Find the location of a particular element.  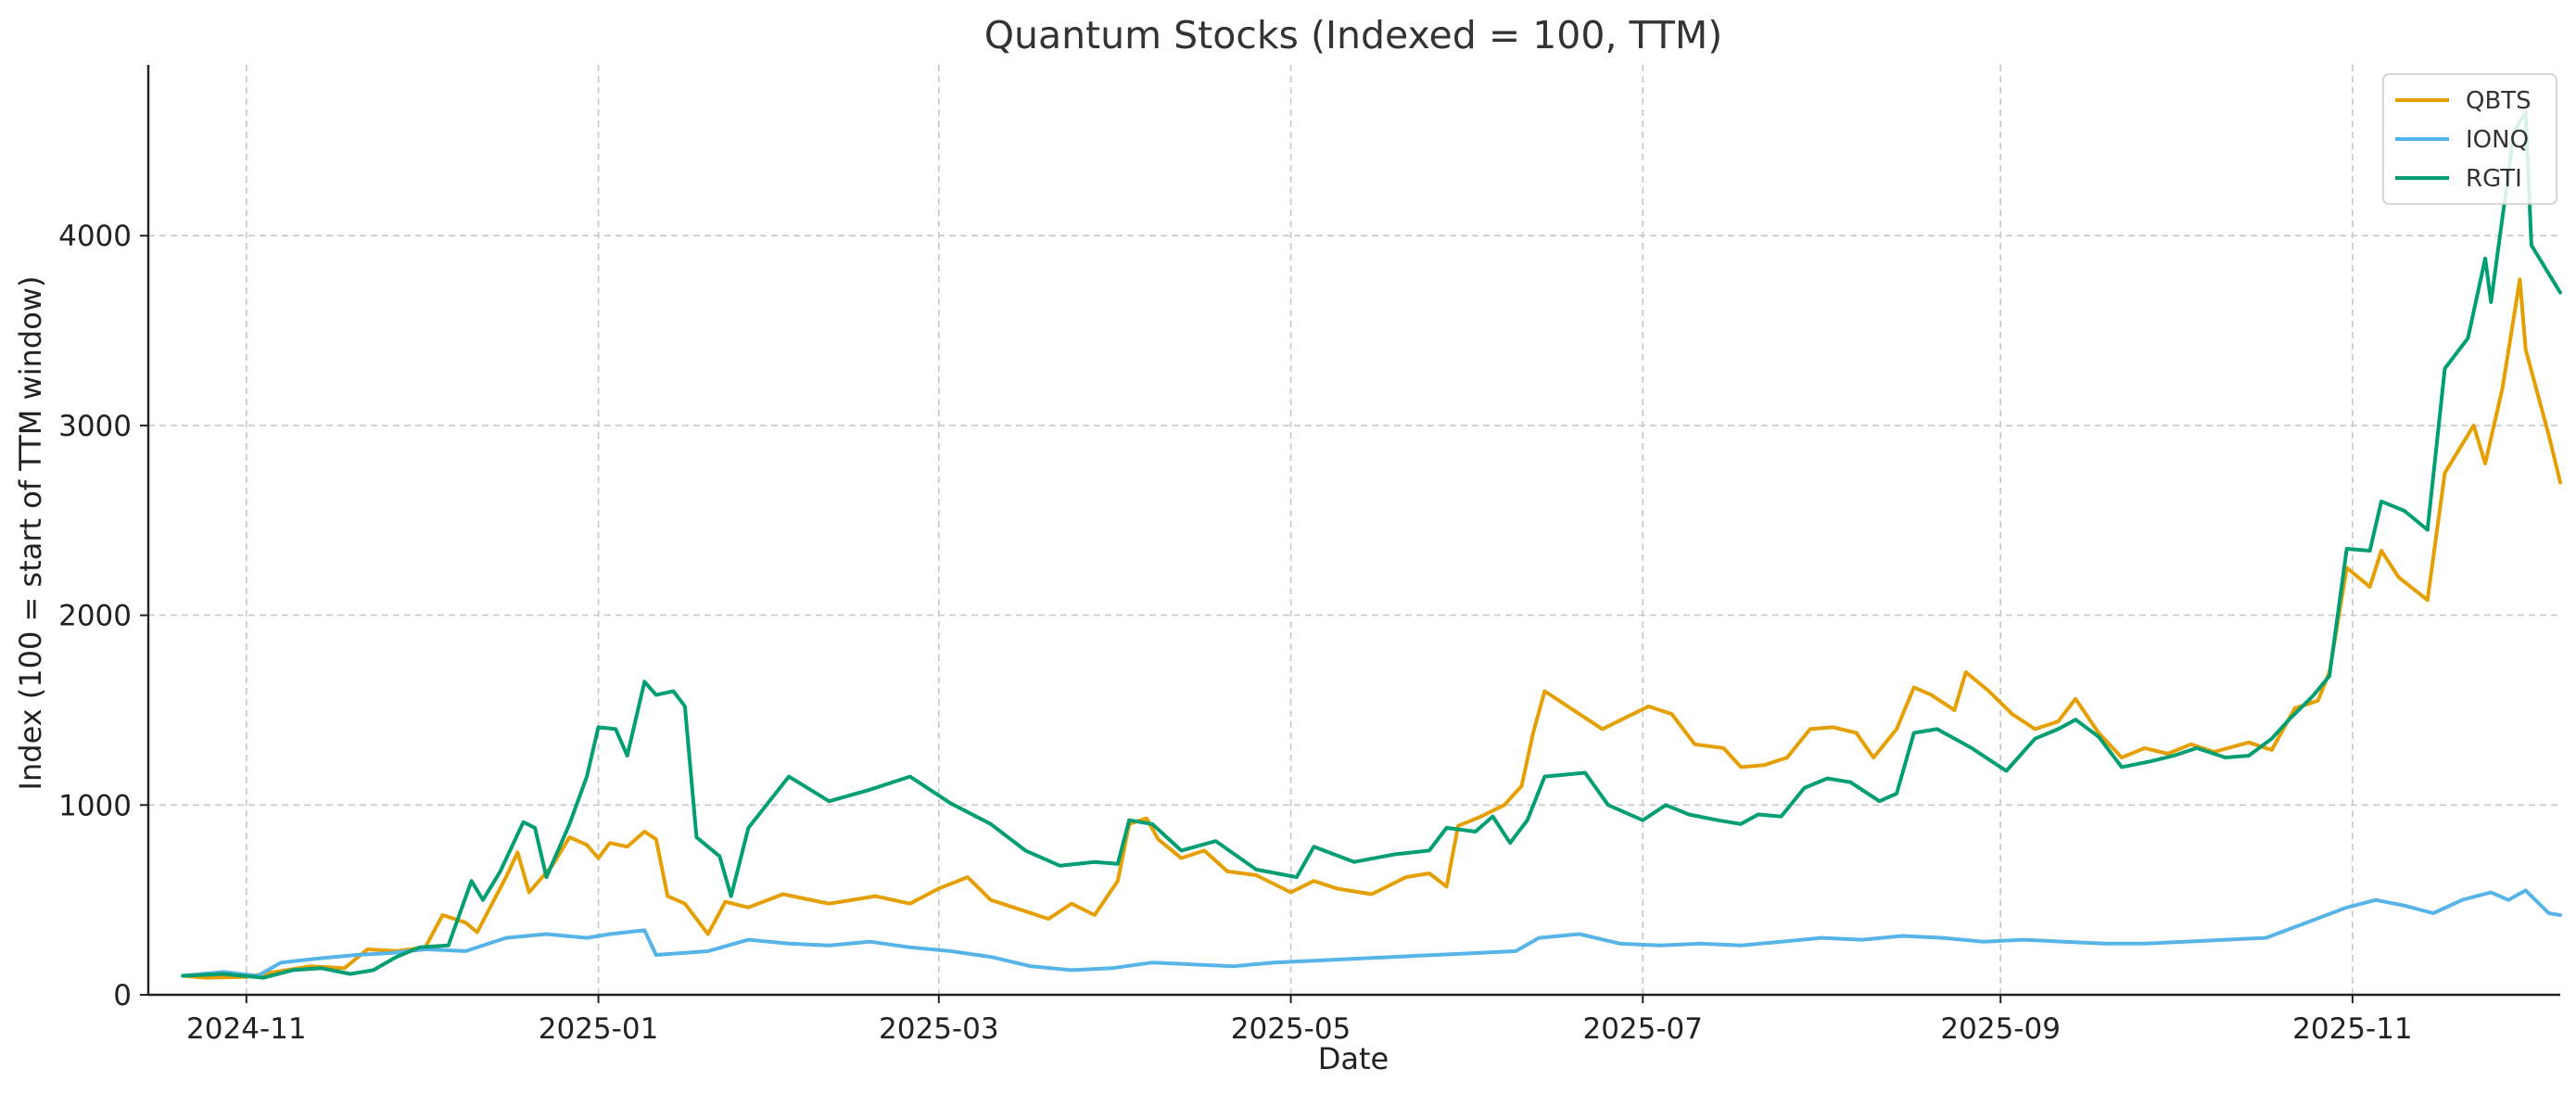

y-tick-label: 0 is located at coordinates (123, 995).